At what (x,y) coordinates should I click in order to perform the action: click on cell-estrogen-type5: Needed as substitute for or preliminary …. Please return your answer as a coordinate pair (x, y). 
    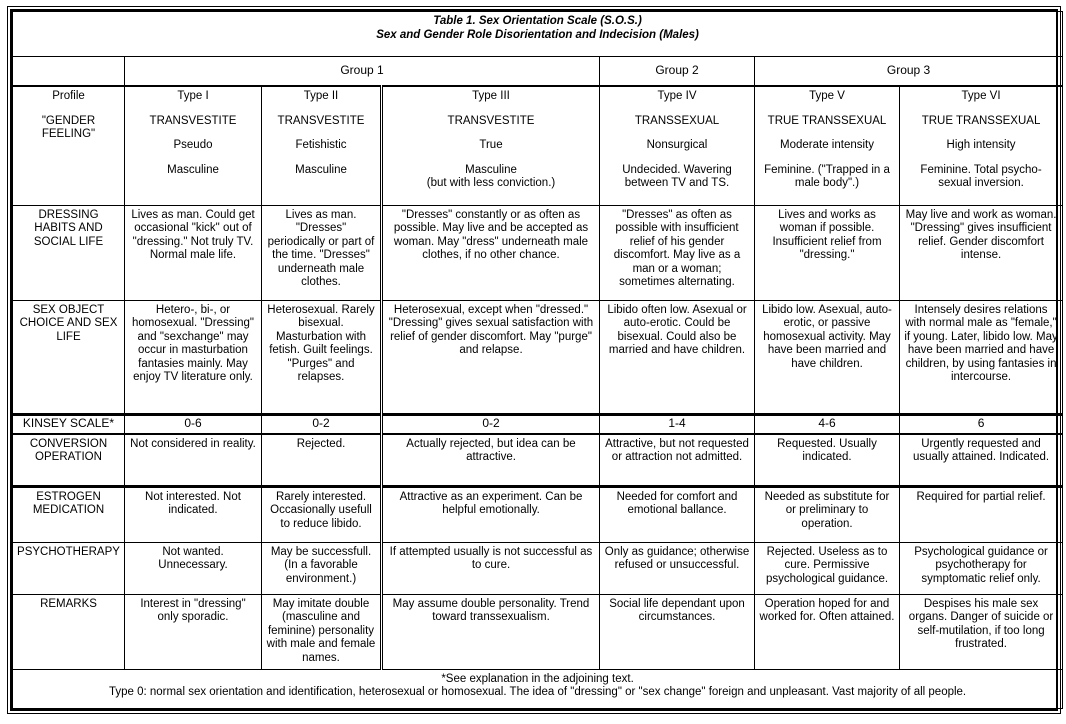
    Looking at the image, I should click on (827, 514).